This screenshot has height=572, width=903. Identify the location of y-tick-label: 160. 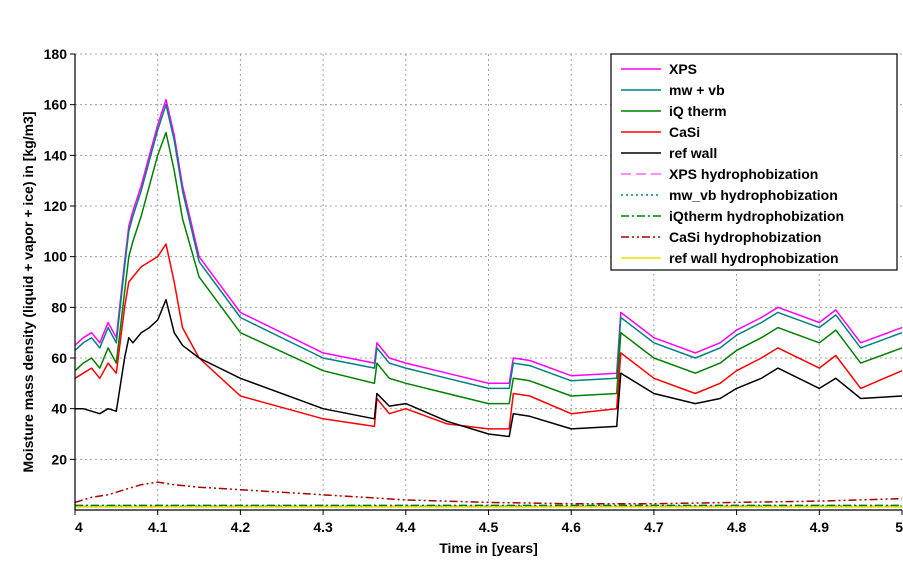
(56, 105).